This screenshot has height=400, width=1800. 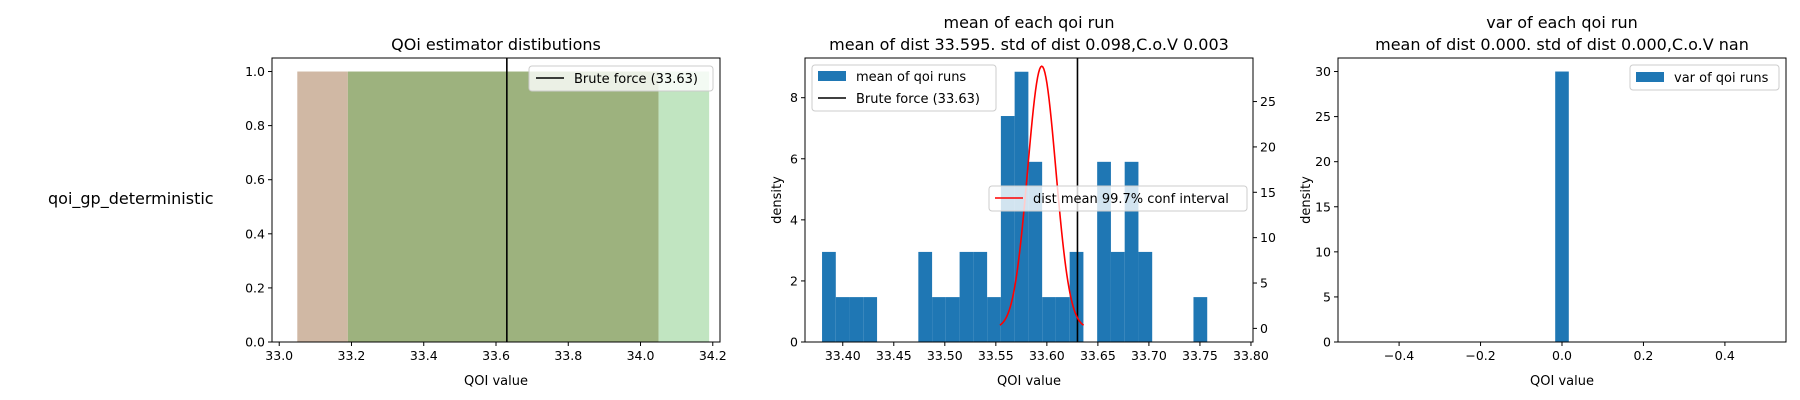 I want to click on p2-legend-bar-swatch, so click(x=832, y=76).